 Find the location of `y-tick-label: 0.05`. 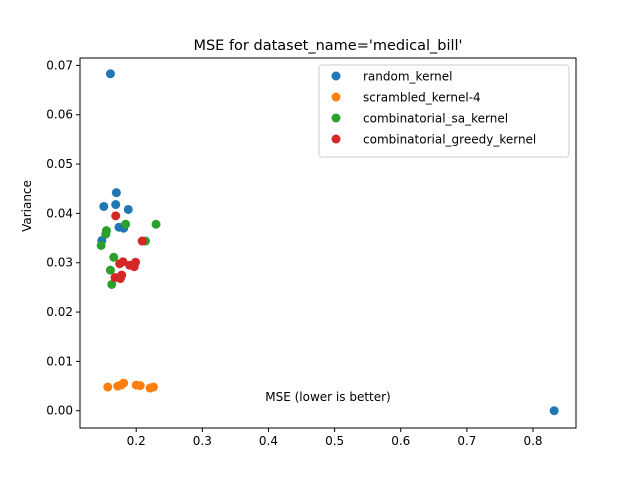

y-tick-label: 0.05 is located at coordinates (59, 164).